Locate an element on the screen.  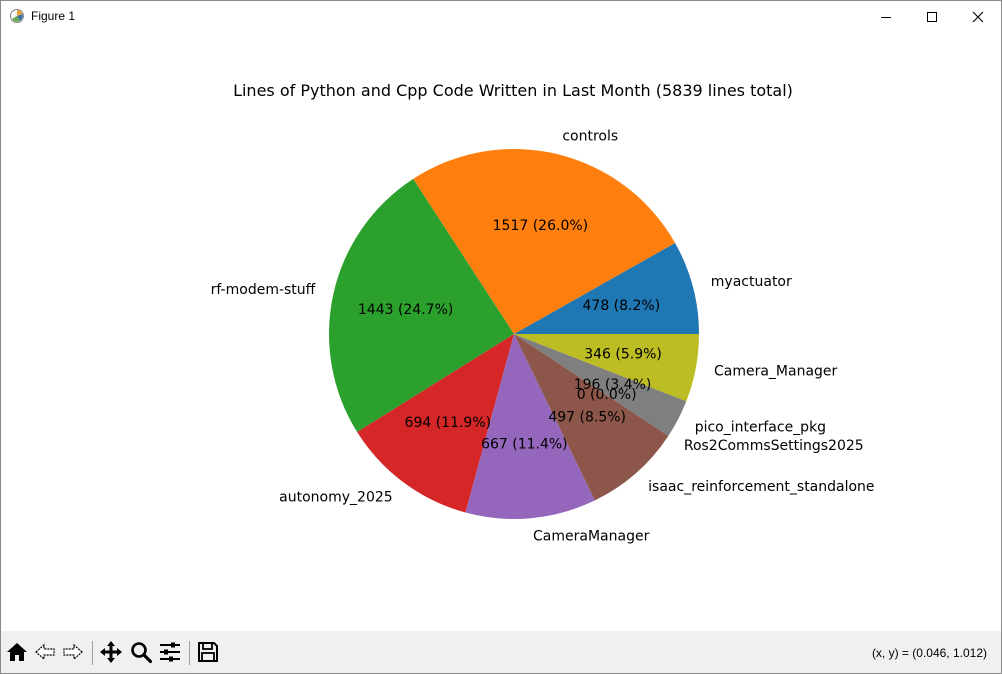
pie-slice-CameraManager is located at coordinates (530, 426).